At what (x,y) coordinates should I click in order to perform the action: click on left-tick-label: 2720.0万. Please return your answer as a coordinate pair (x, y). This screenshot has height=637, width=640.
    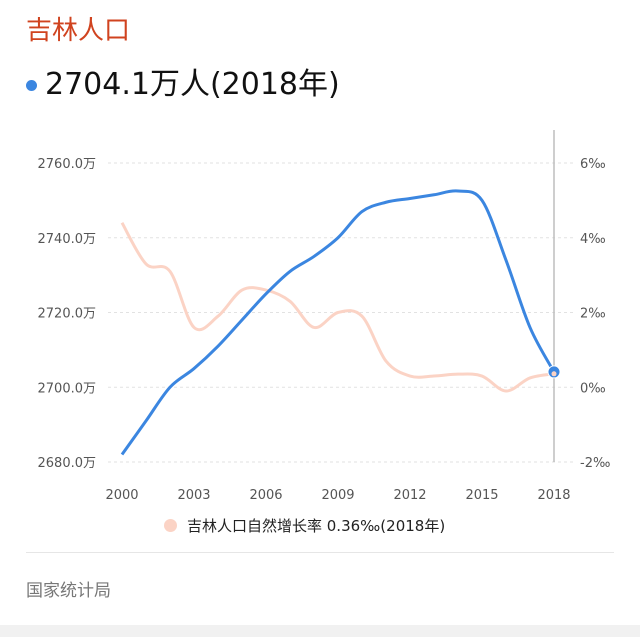
    Looking at the image, I should click on (67, 314).